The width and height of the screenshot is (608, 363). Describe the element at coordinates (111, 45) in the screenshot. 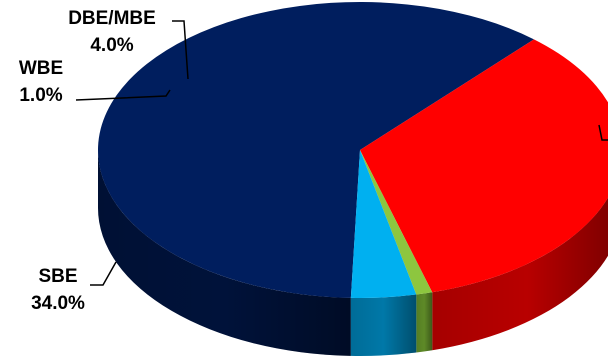

I see `slice-value-label-dbe-mbe: 4.0%` at that location.